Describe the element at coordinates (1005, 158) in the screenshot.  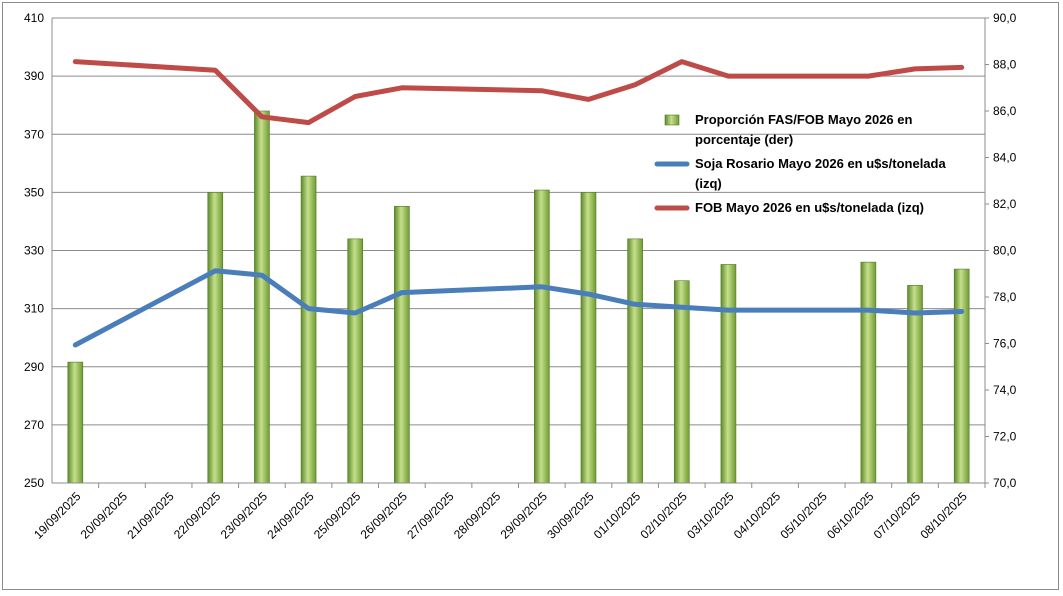
I see `right-tick-label: 84,0` at that location.